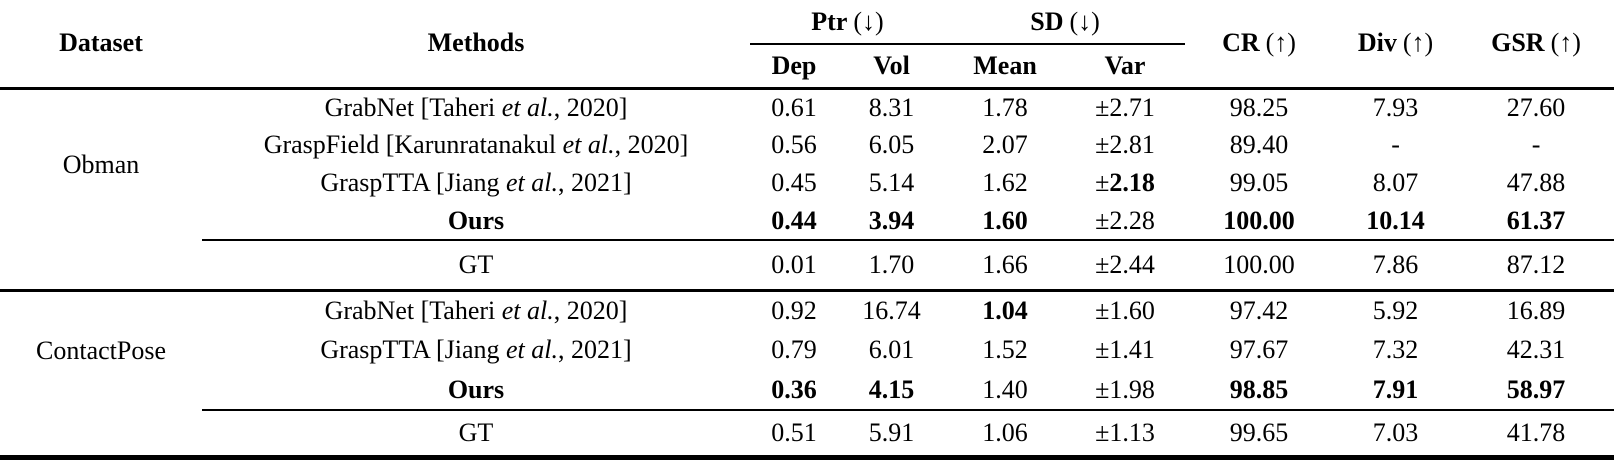  I want to click on cell-var: ±2.28, so click(1125, 220).